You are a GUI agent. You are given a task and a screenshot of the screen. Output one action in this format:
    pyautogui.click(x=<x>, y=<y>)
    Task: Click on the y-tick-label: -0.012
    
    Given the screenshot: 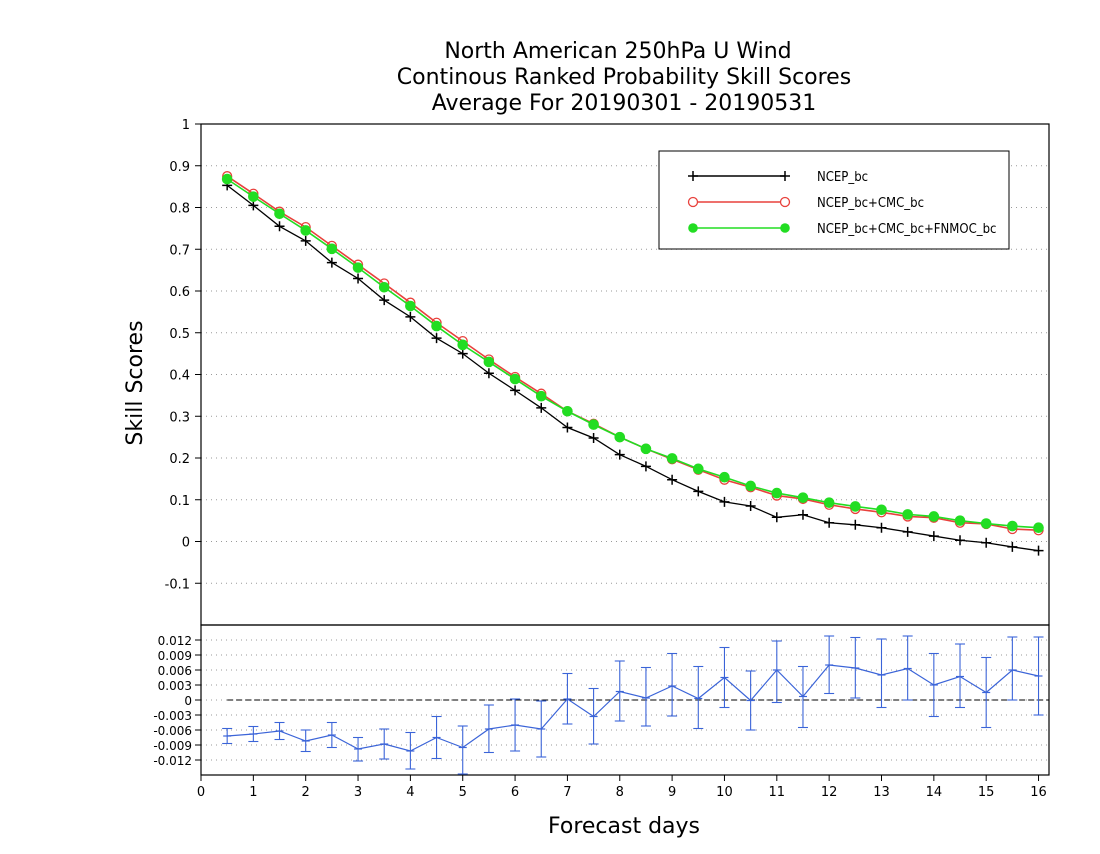 What is the action you would take?
    pyautogui.click(x=172, y=761)
    